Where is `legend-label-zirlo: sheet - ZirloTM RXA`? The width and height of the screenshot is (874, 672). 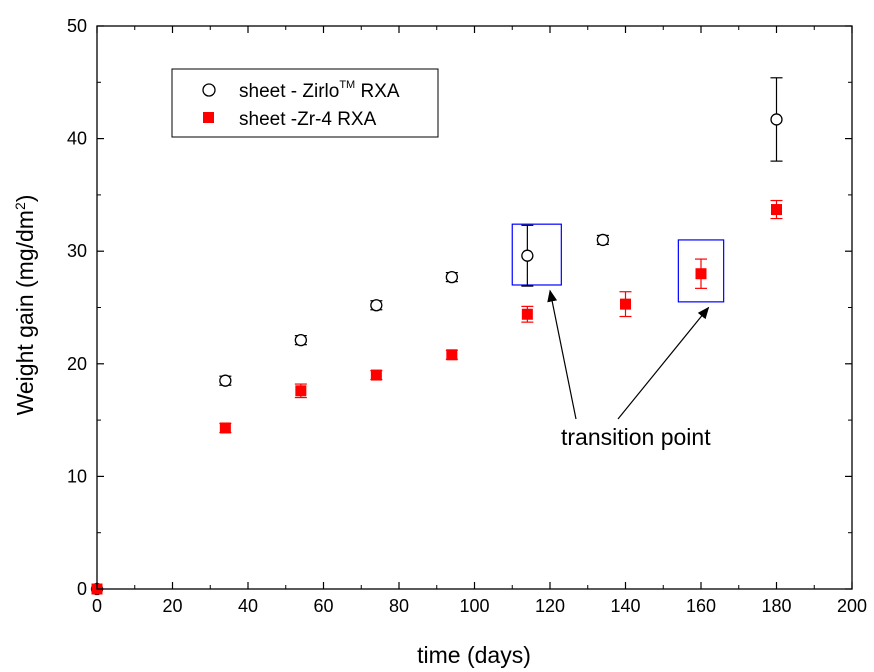 legend-label-zirlo: sheet - ZirloTM RXA is located at coordinates (319, 90).